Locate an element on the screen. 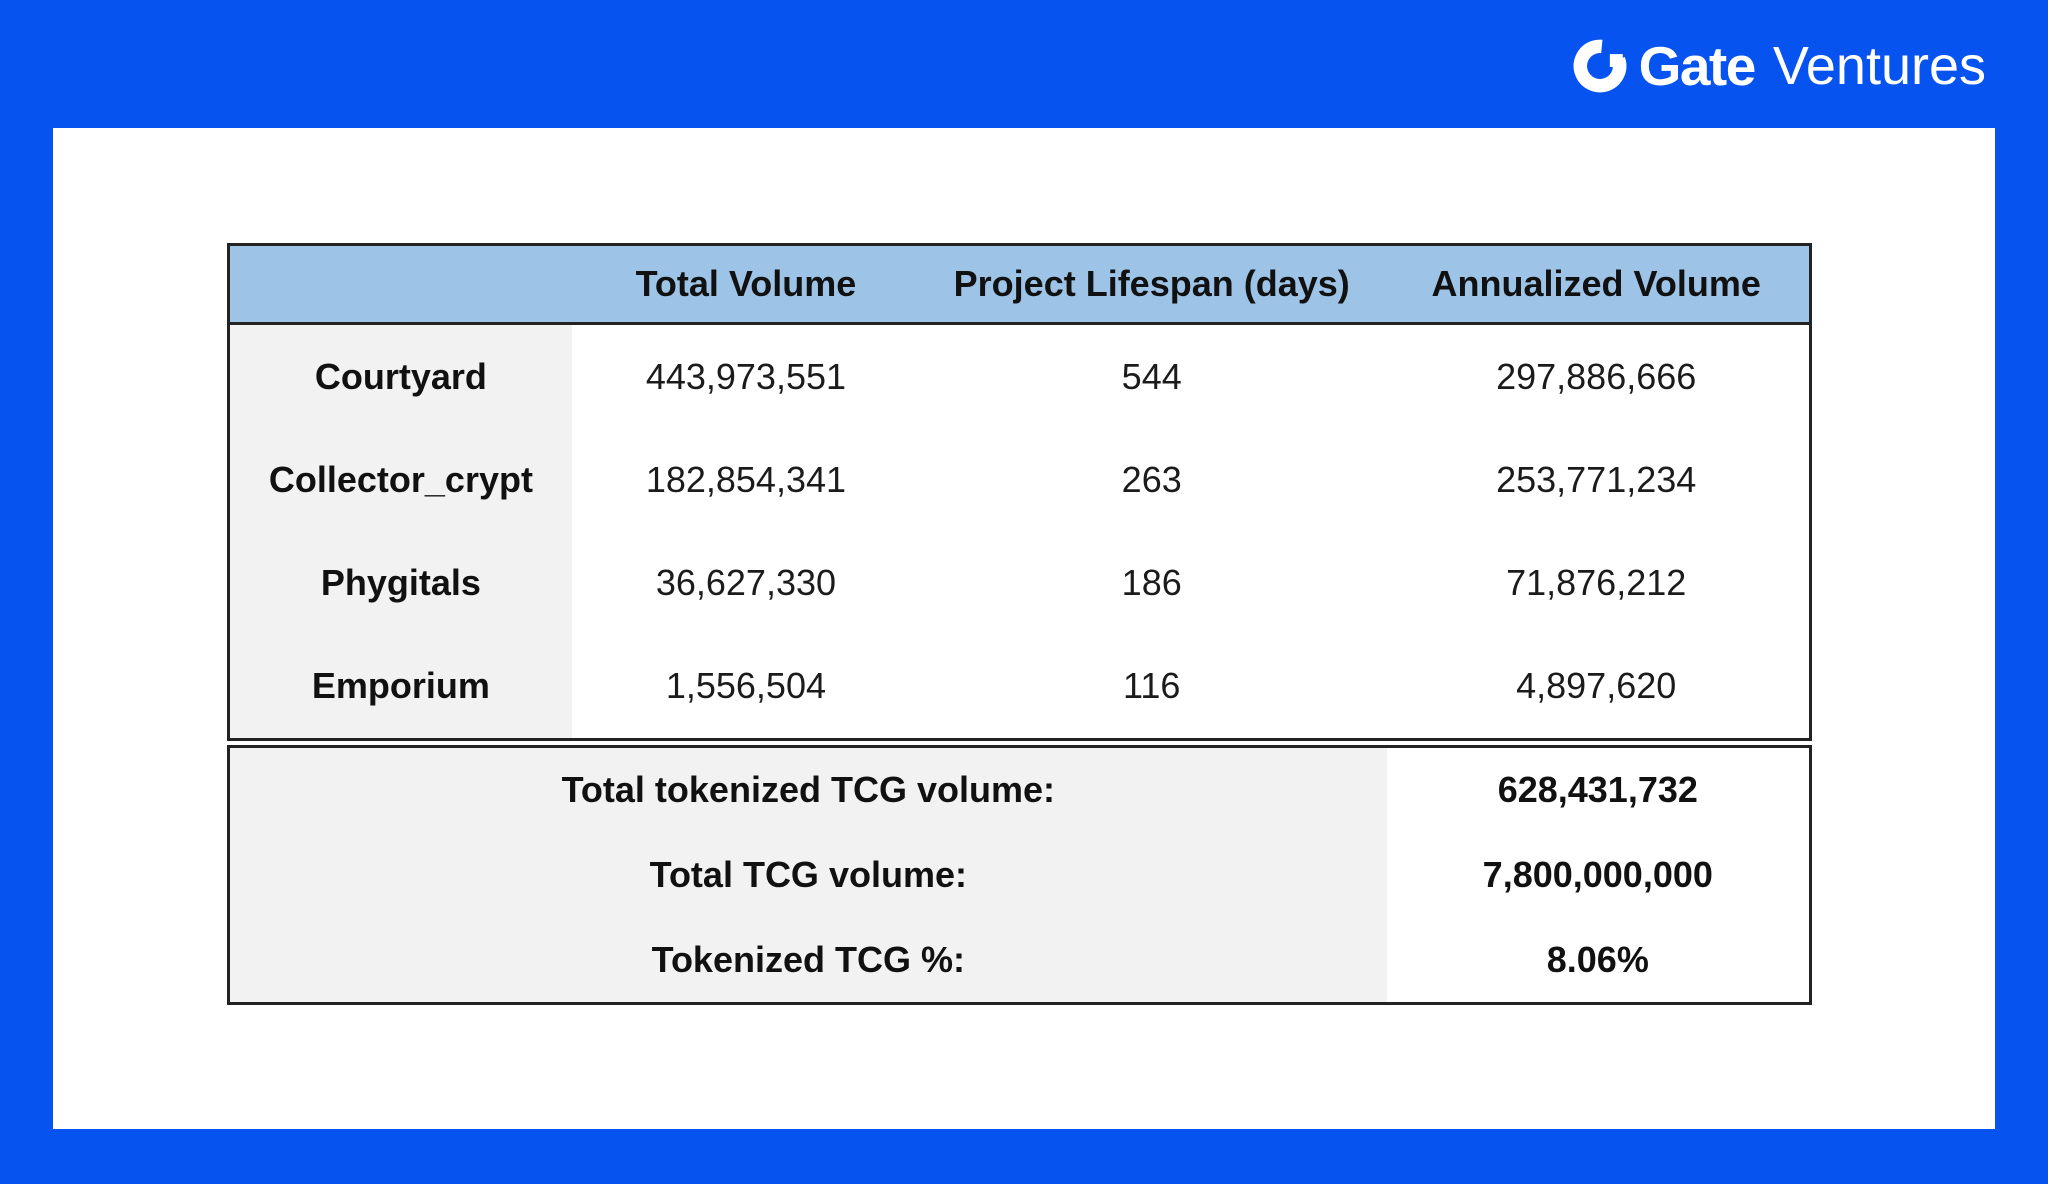  brand-logo: Gate Ventures is located at coordinates (1778, 66).